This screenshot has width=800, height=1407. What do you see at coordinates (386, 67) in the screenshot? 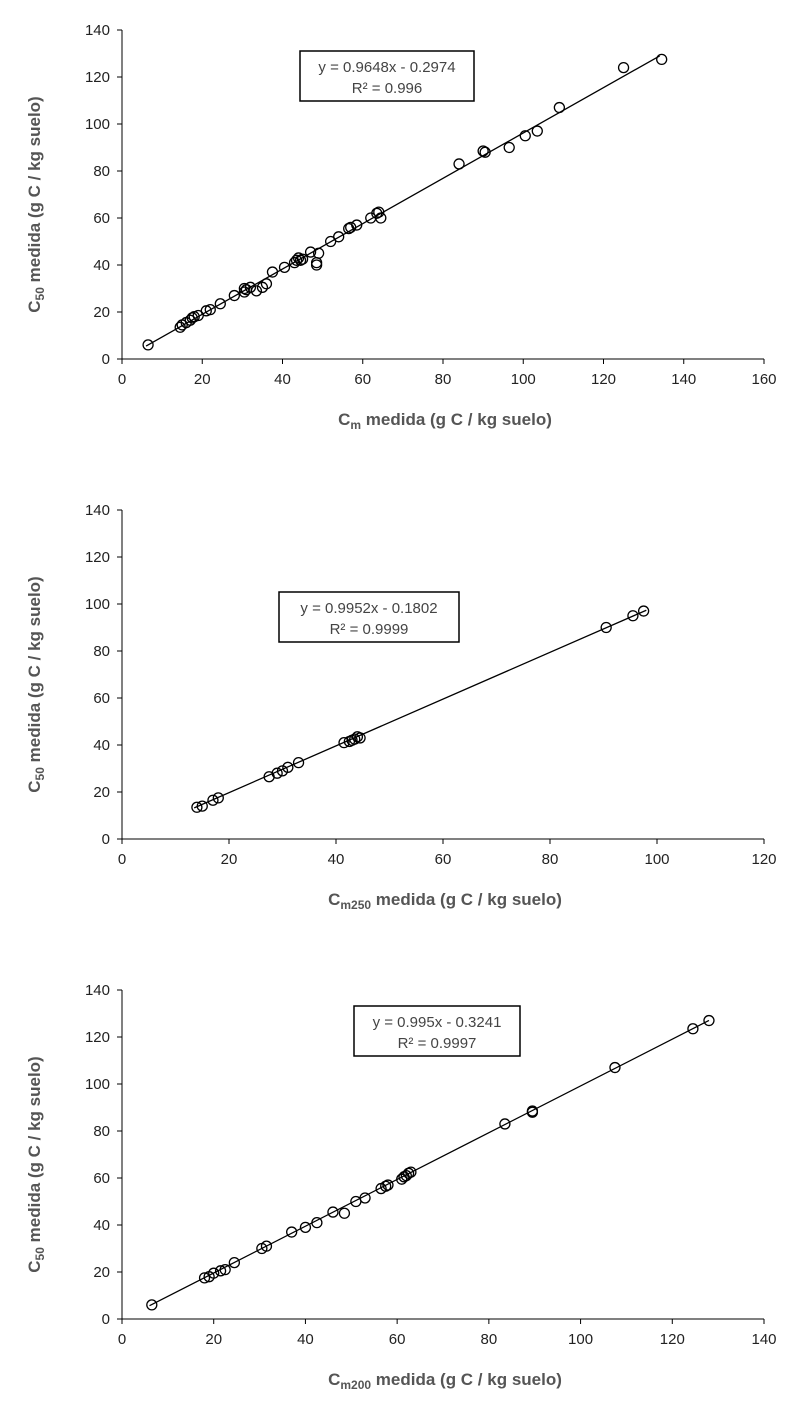
I see `trendline-equation: y = 0.9648x - 0.2974` at bounding box center [386, 67].